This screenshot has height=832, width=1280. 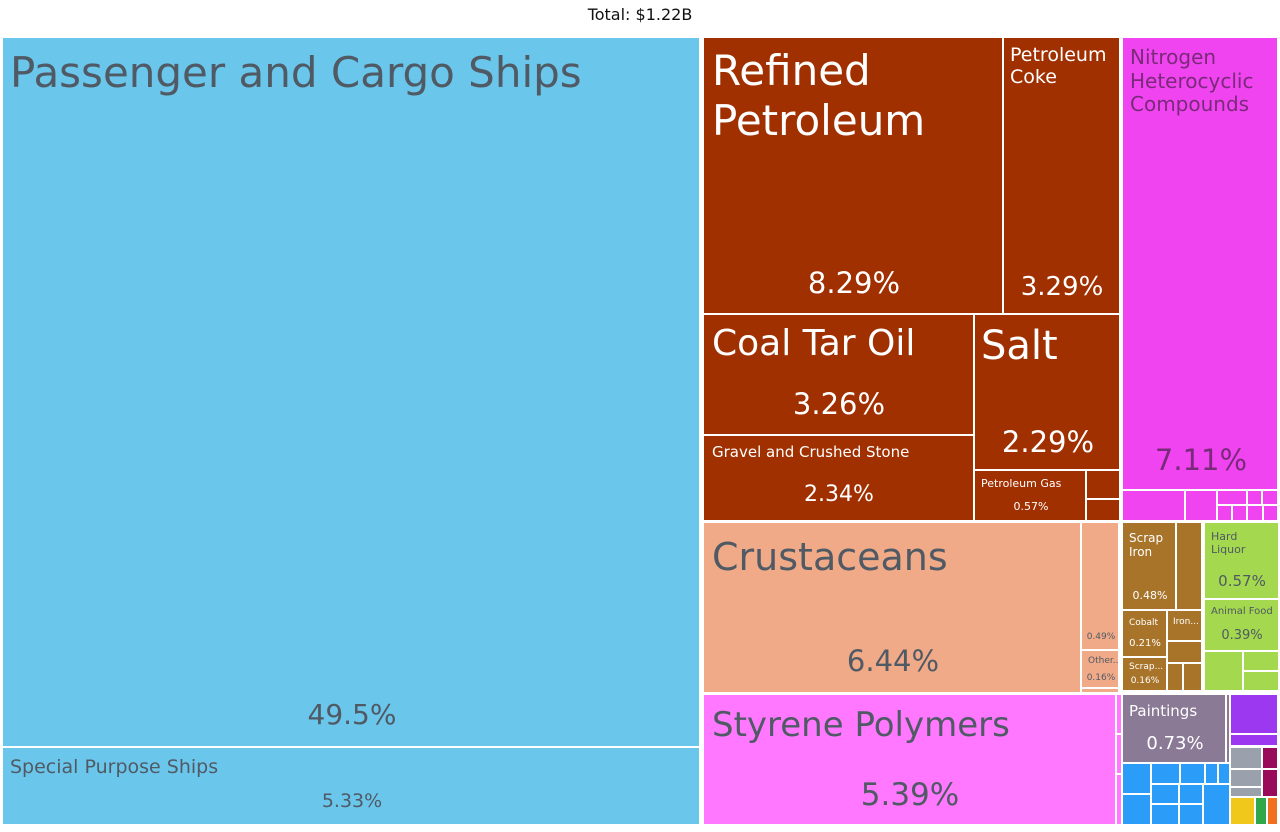 I want to click on tile-label: Petroleum Coke, so click(x=1058, y=66).